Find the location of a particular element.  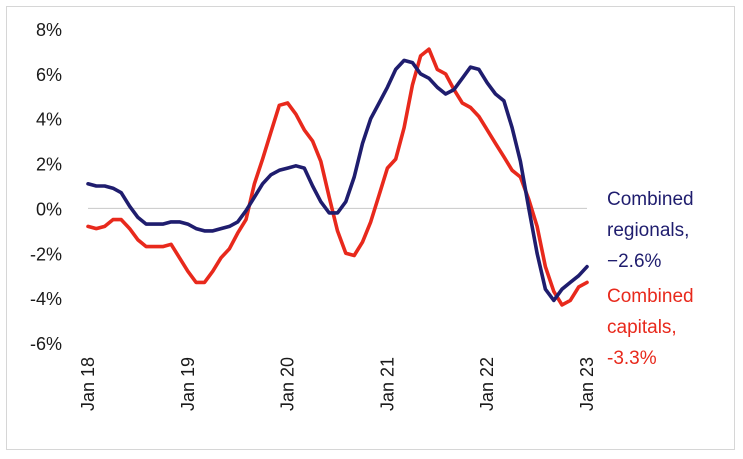

x-tick-label: Jan 20 is located at coordinates (288, 384).